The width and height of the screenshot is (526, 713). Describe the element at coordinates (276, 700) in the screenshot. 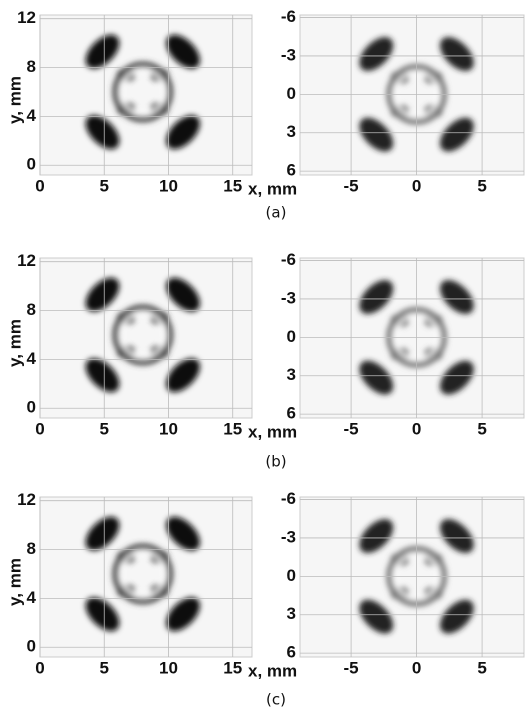

I see `panel-caption: (c)` at that location.